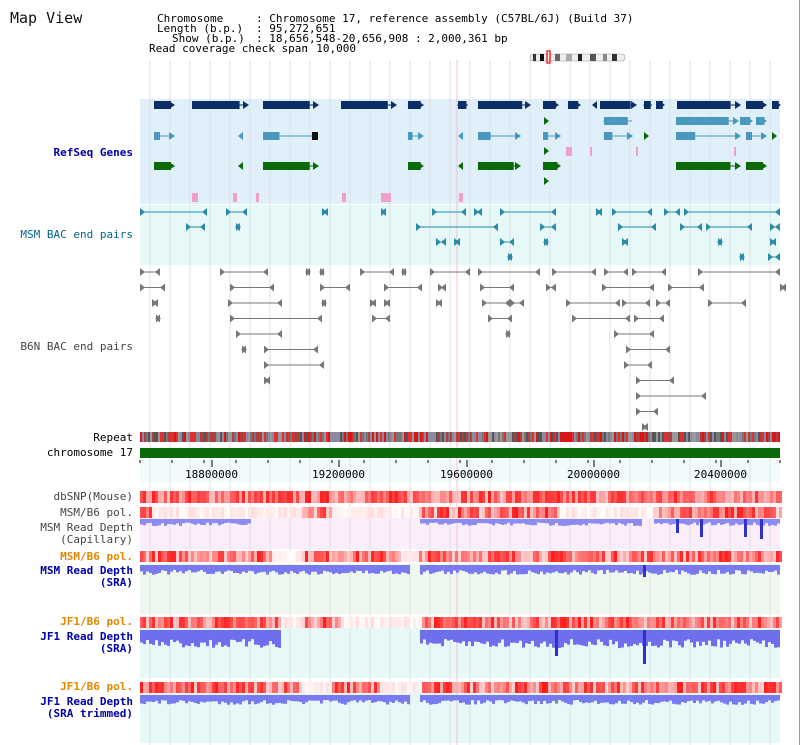 This screenshot has height=745, width=800. What do you see at coordinates (93, 152) in the screenshot?
I see `track-label-refseq: RefSeq Genes` at bounding box center [93, 152].